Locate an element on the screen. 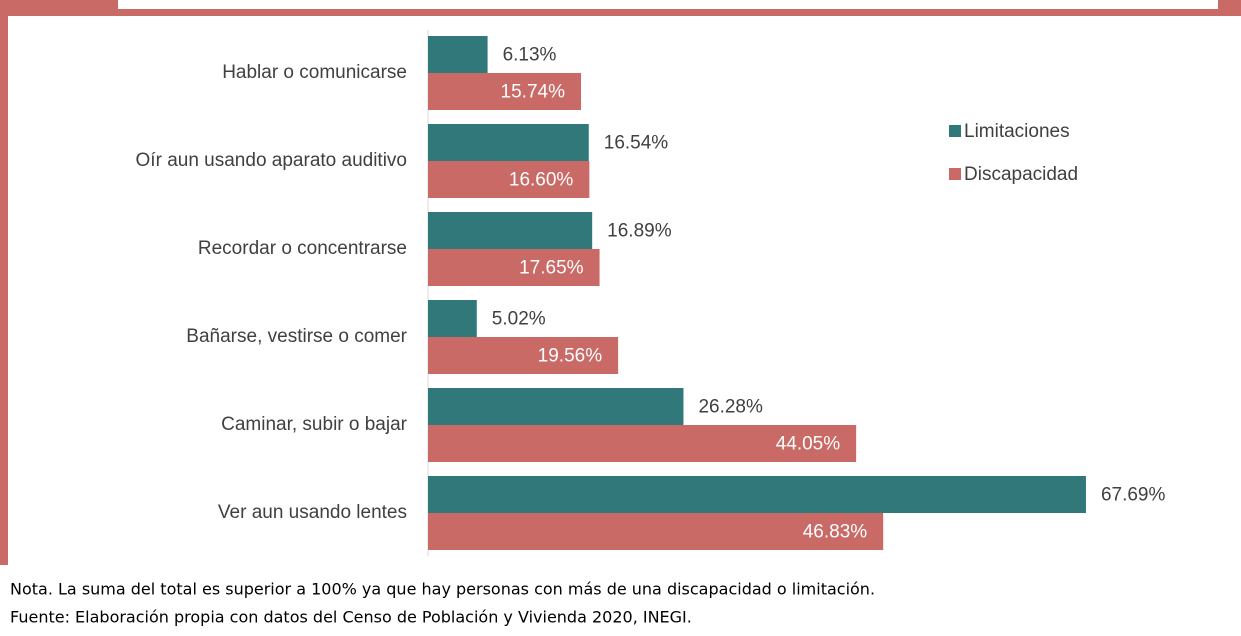 Image resolution: width=1241 pixels, height=636 pixels. category-label: Hablar o comunicarse is located at coordinates (314, 72).